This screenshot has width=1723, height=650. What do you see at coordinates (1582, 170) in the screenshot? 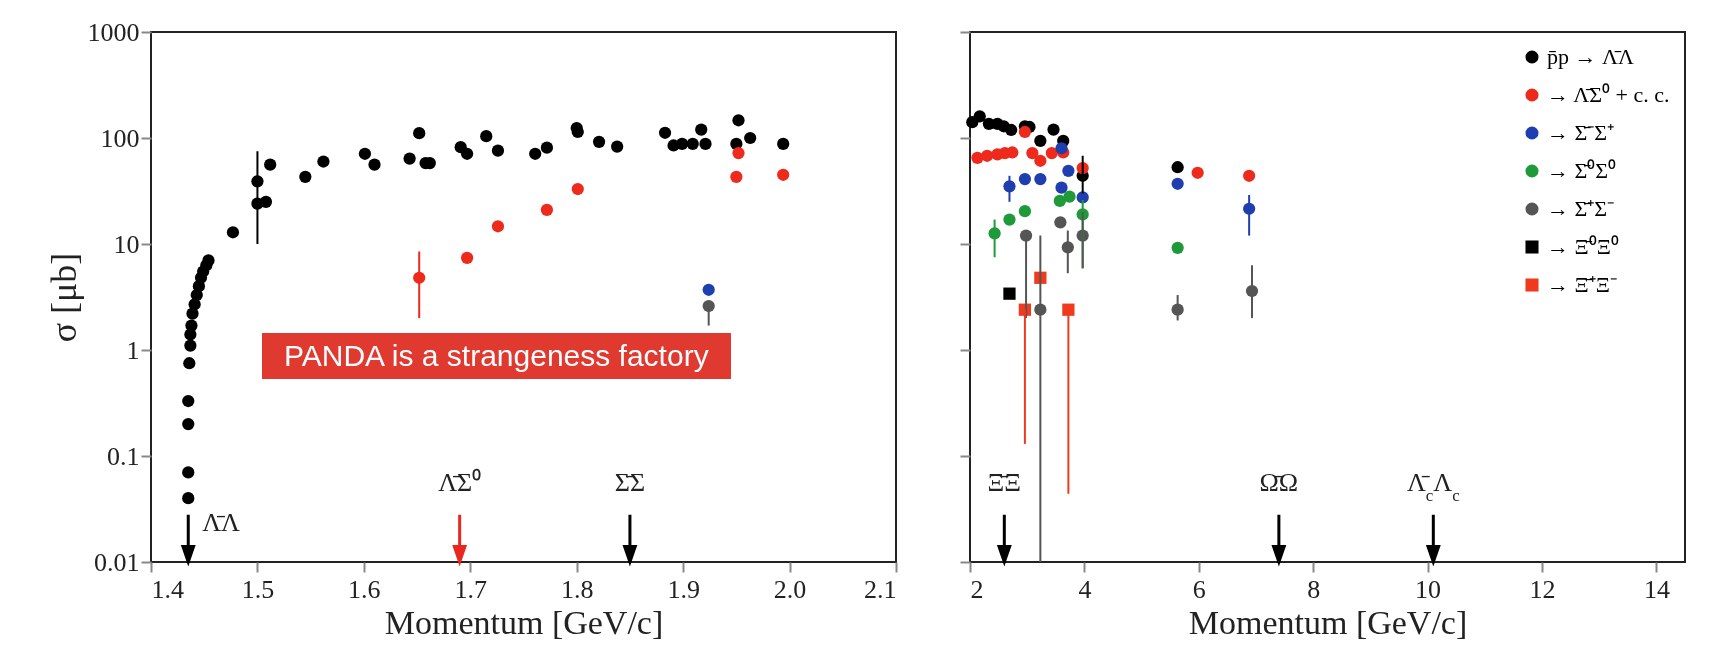
I see `legend-label: → Σ̄⁰Σ⁰` at bounding box center [1582, 170].